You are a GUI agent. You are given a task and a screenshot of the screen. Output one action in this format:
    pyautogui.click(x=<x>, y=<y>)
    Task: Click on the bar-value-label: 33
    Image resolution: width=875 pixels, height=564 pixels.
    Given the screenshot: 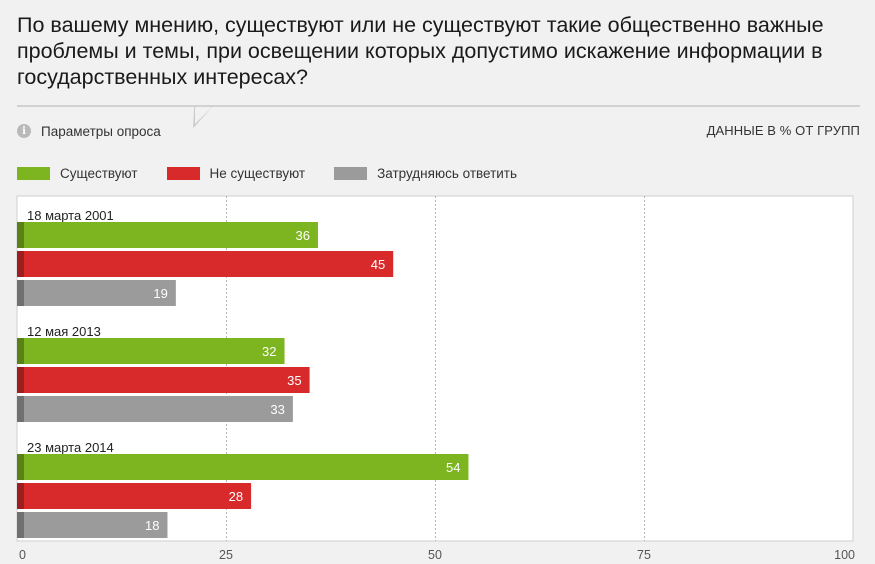 What is the action you would take?
    pyautogui.click(x=277, y=409)
    